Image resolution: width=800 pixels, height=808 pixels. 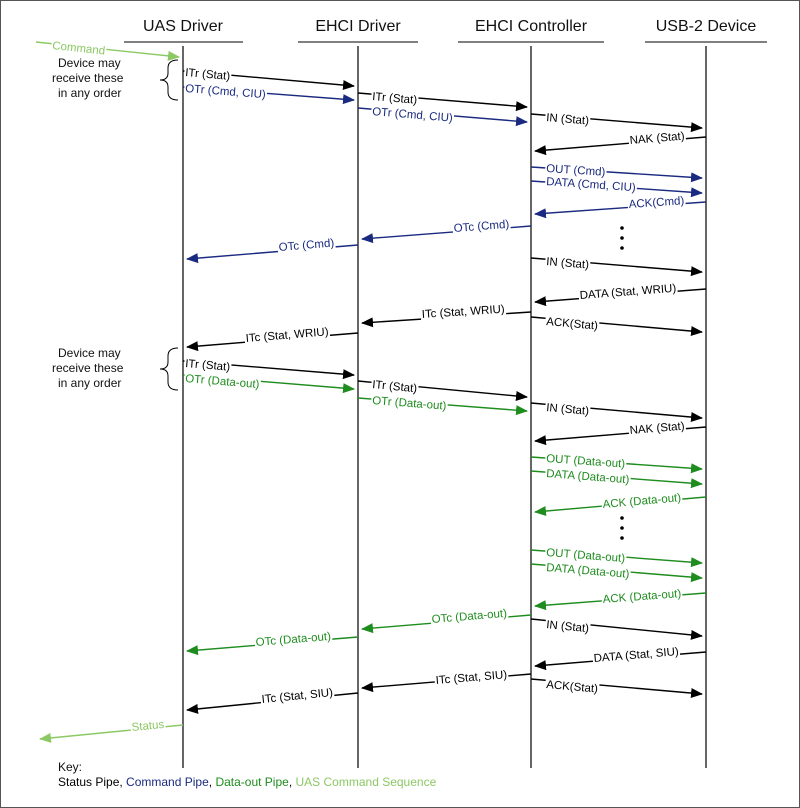 What do you see at coordinates (616, 629) in the screenshot?
I see `message-arrow: IN (Stat)` at bounding box center [616, 629].